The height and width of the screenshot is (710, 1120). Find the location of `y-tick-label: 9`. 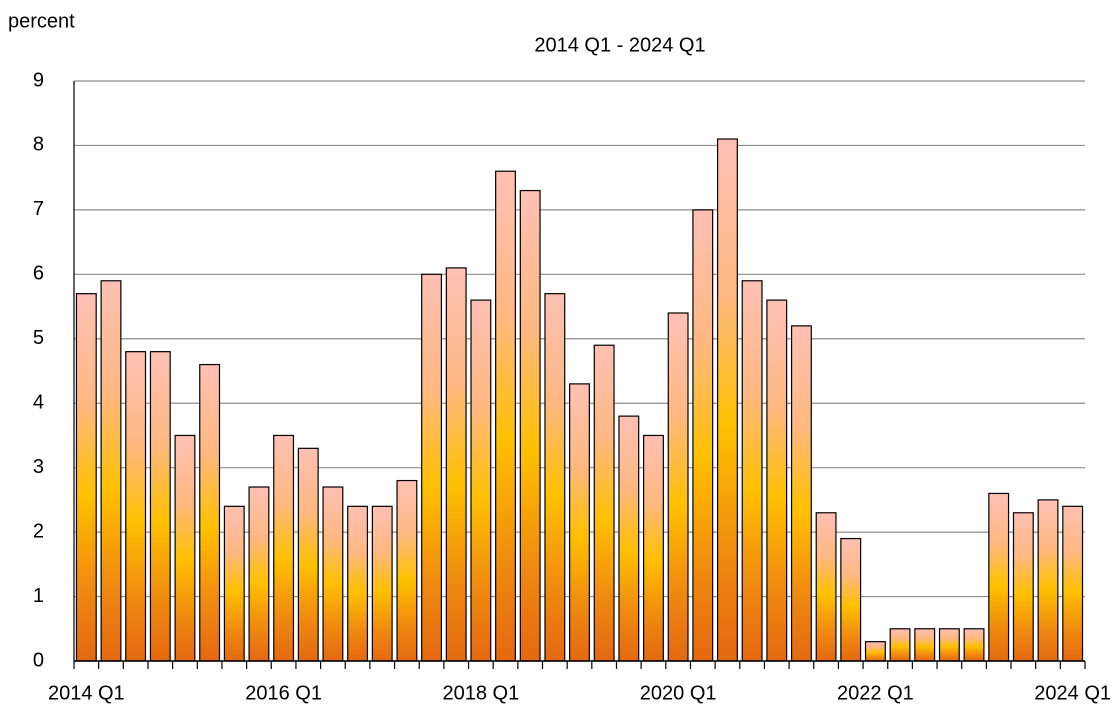

y-tick-label: 9 is located at coordinates (38, 80).